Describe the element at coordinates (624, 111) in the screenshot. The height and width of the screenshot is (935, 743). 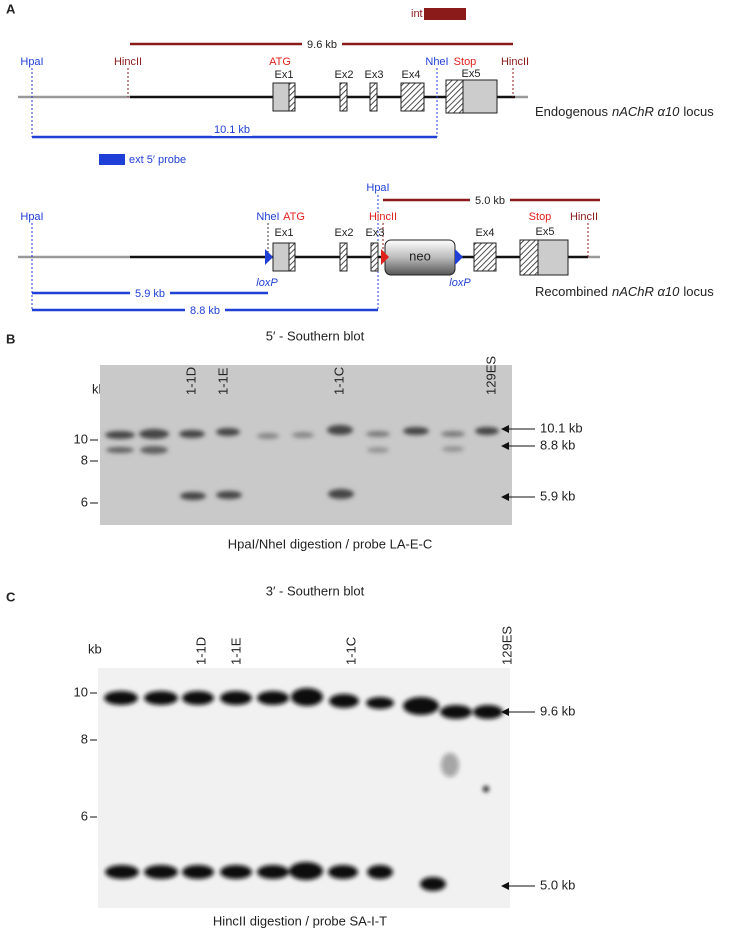
I see `locus-label: Endogenous nAChR α10 locus` at that location.